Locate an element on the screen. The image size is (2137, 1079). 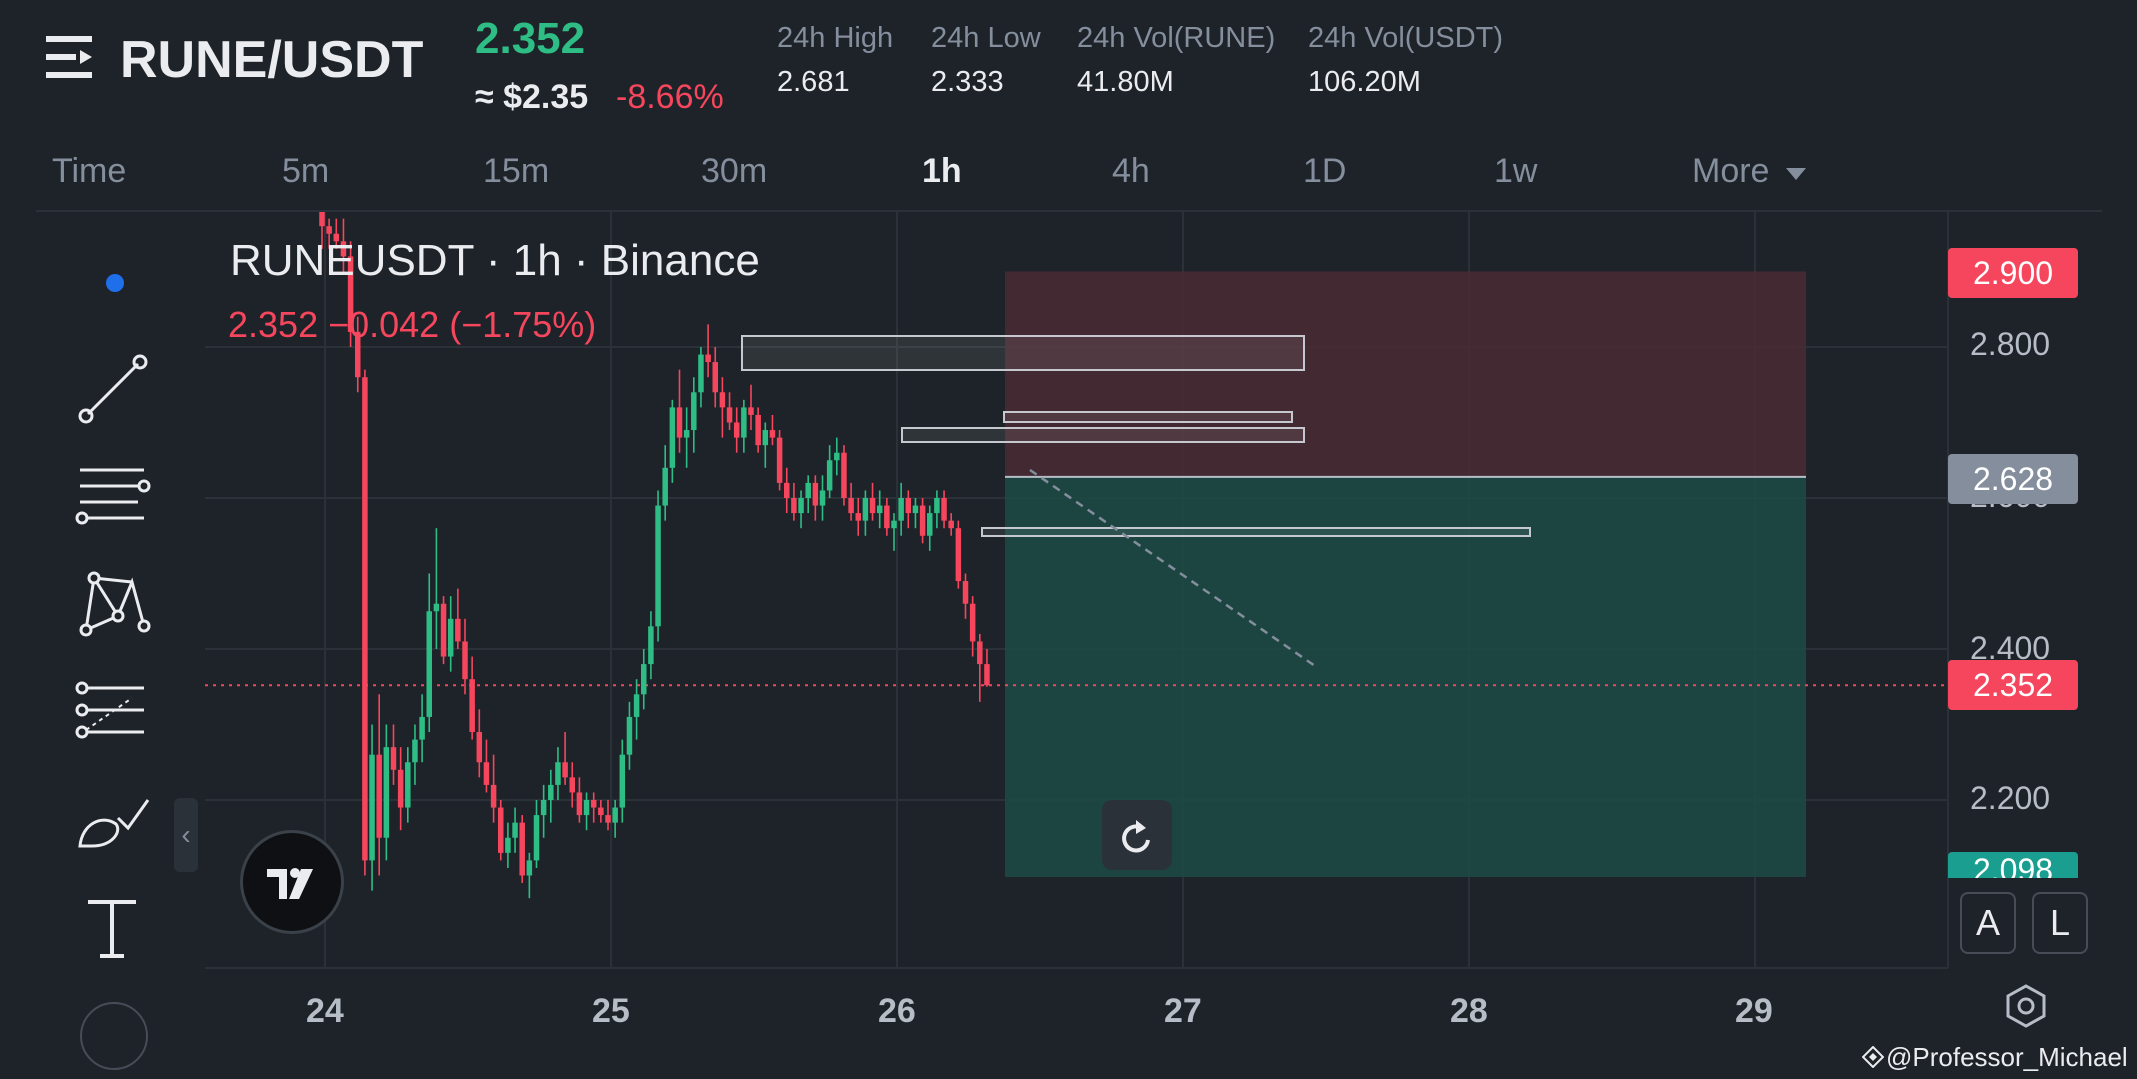
pattern-icon is located at coordinates (112, 604).